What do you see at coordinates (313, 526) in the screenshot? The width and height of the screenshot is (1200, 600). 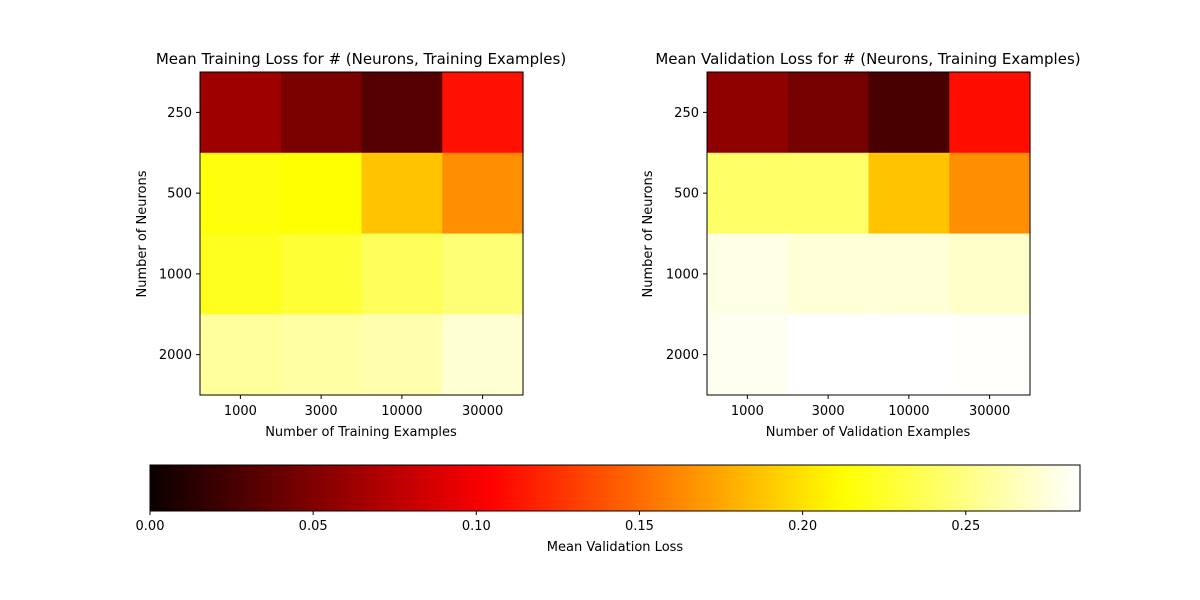 I see `colorbar-tick-label: 0.05` at bounding box center [313, 526].